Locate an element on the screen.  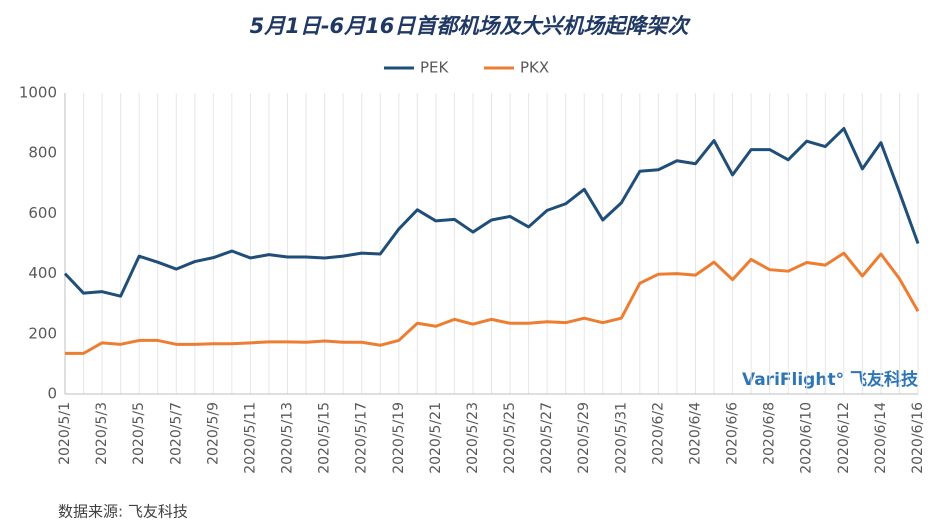
legend-label: PEK is located at coordinates (435, 68).